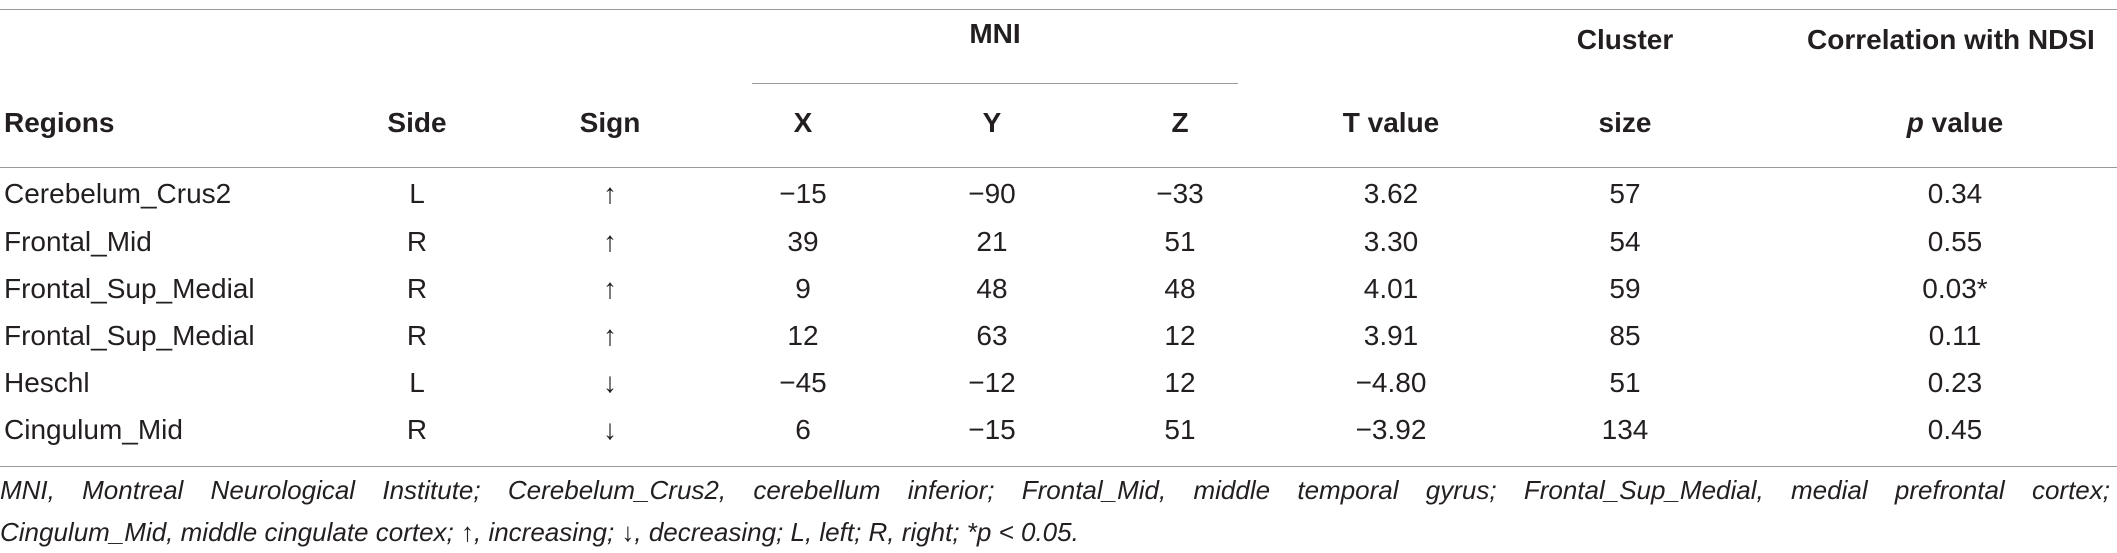 Image resolution: width=2117 pixels, height=553 pixels. I want to click on header-sign: Sign, so click(610, 122).